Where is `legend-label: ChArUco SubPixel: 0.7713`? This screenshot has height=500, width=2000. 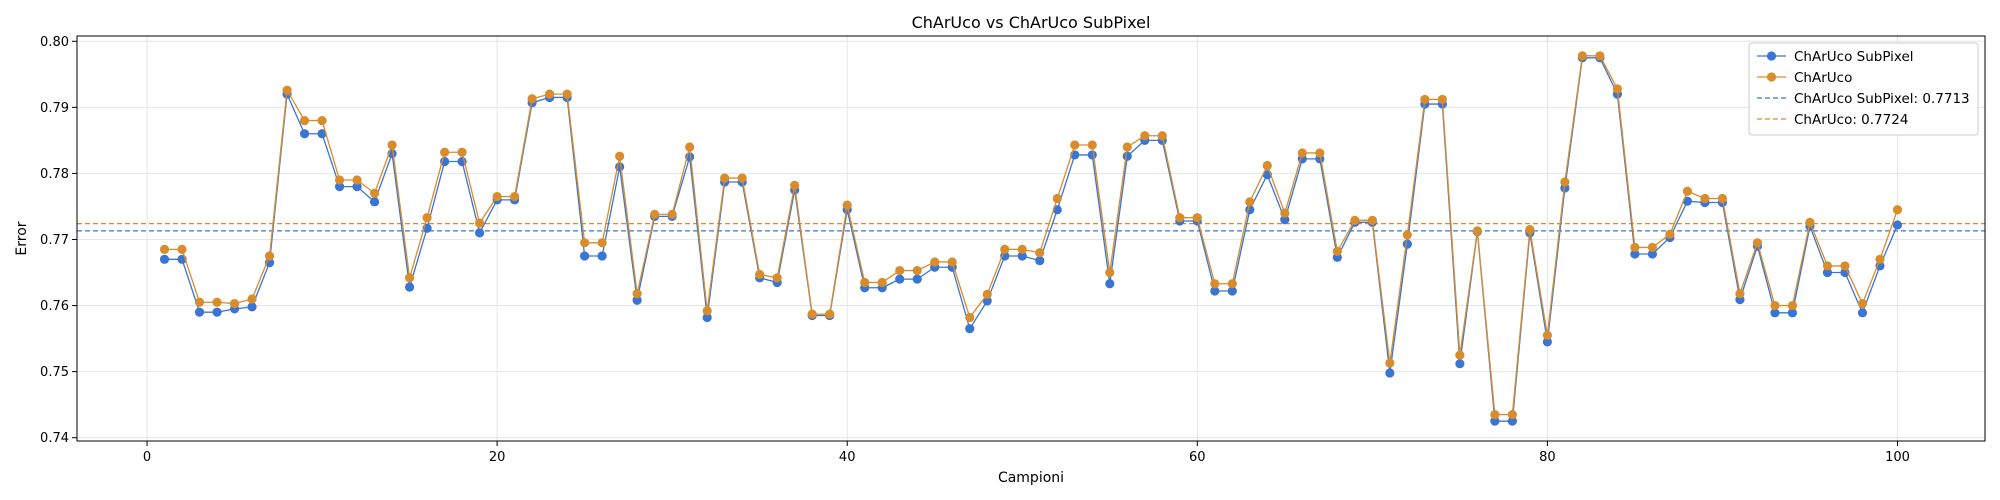
legend-label: ChArUco SubPixel: 0.7713 is located at coordinates (1882, 99).